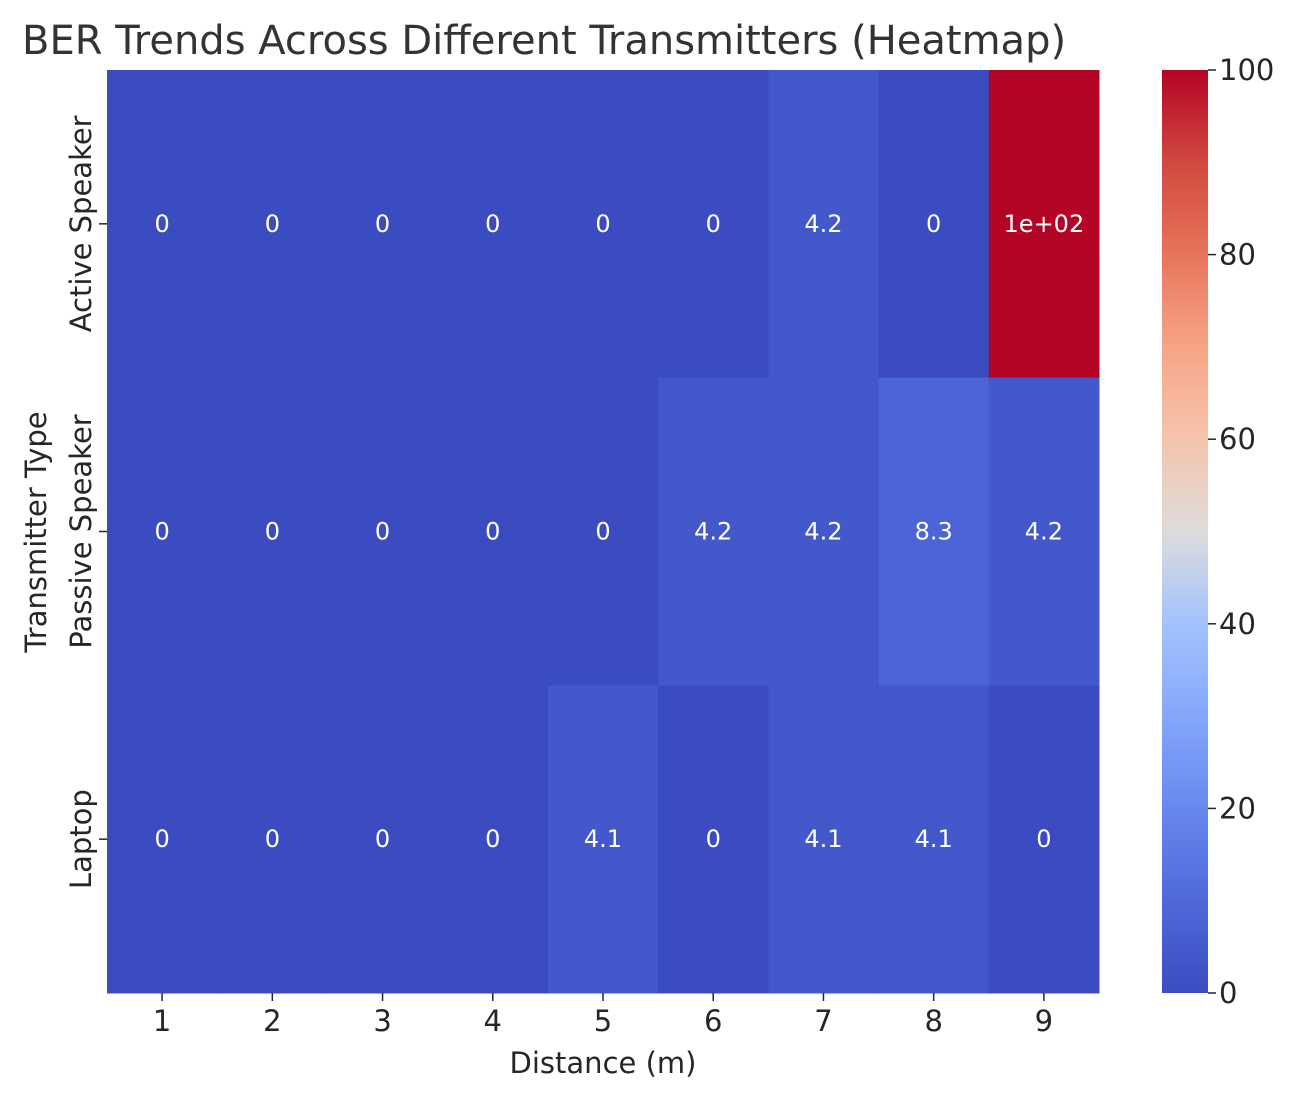 This screenshot has width=1300, height=1101. I want to click on x-tick-label: 6, so click(713, 1021).